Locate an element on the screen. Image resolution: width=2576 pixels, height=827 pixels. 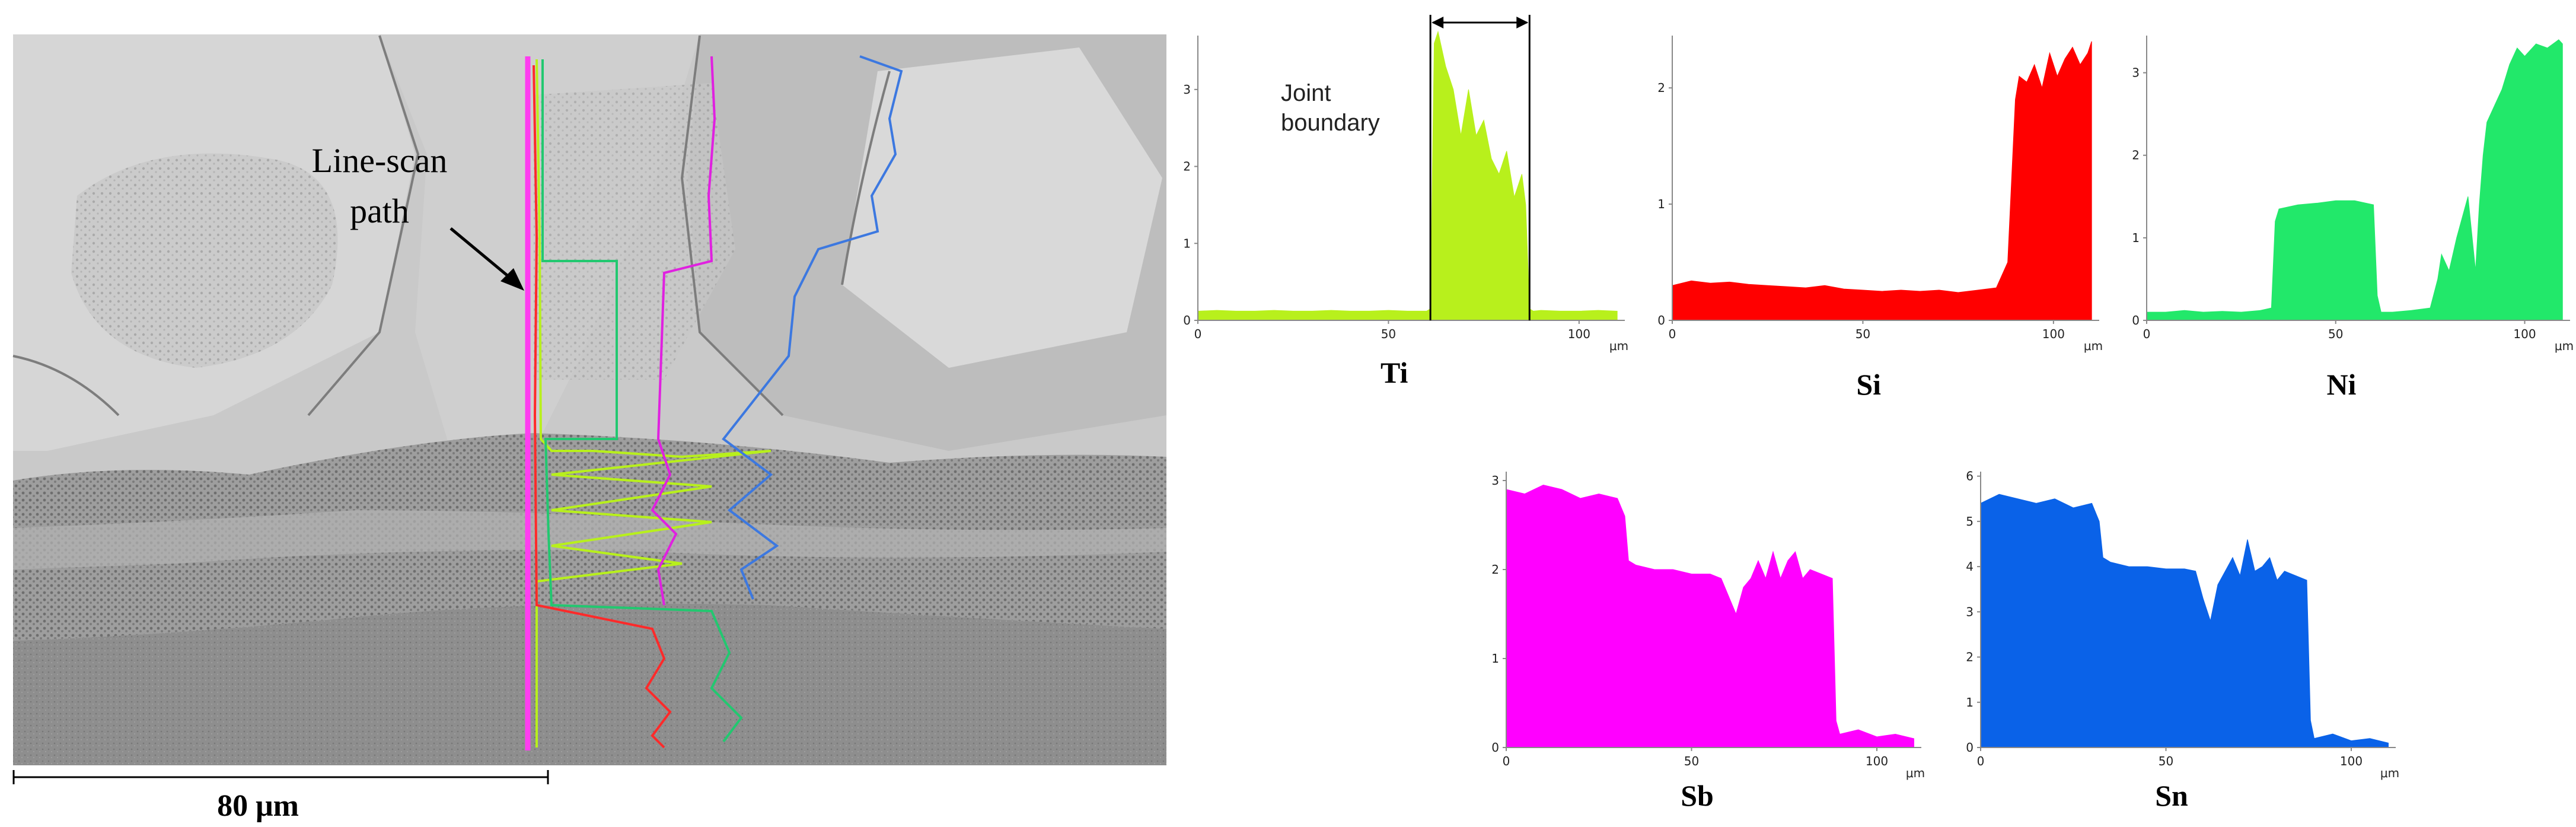
element-label: Sn is located at coordinates (2171, 795).